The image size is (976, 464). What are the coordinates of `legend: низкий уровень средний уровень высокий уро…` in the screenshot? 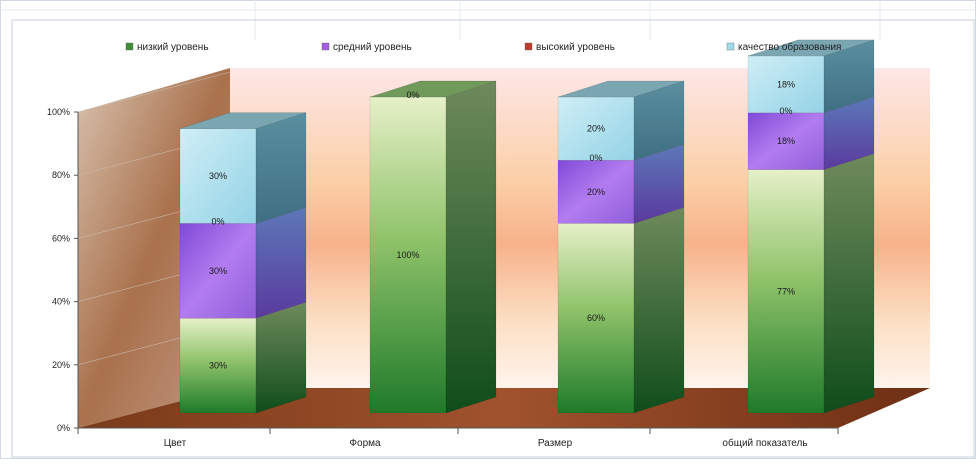 It's located at (483, 47).